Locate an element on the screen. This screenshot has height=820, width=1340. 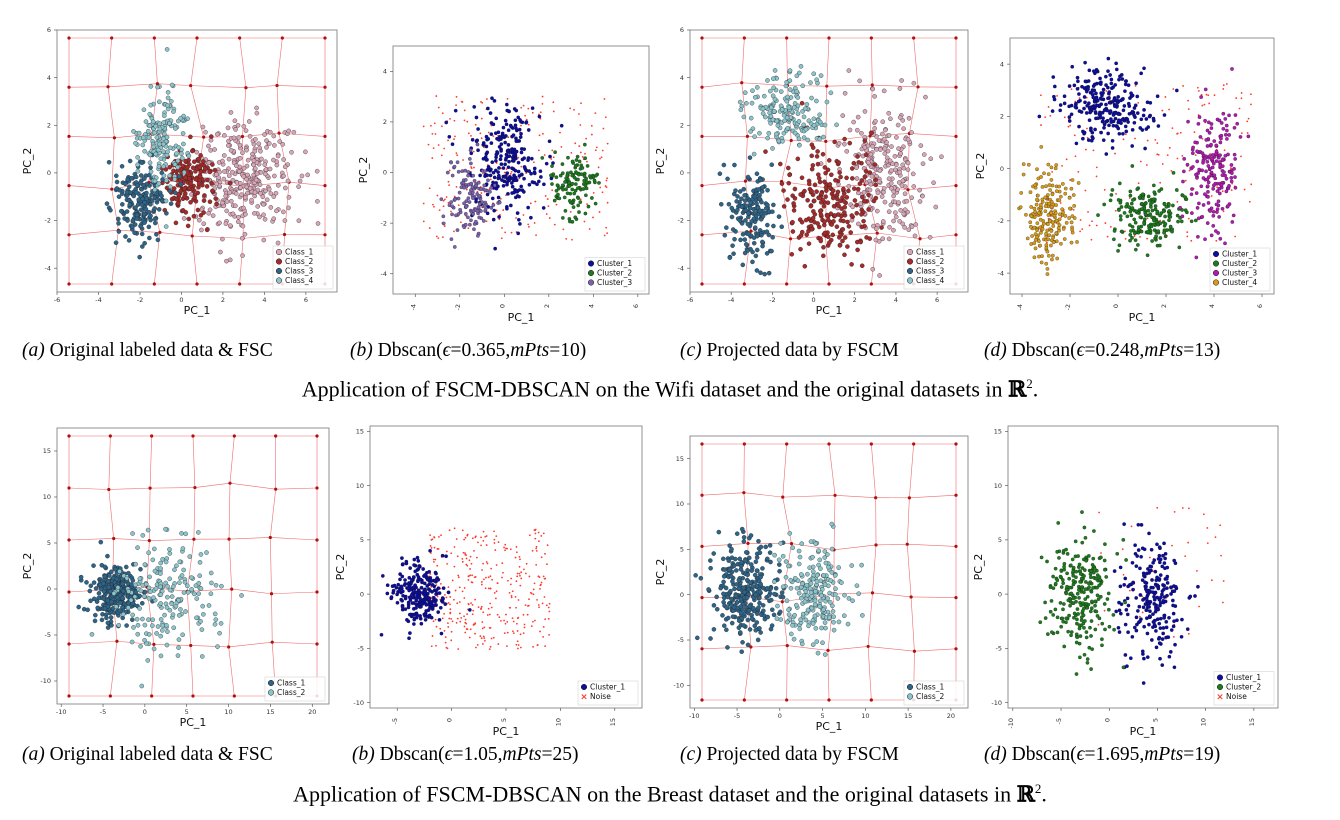
y-tick-label: 0 is located at coordinates (49, 173).